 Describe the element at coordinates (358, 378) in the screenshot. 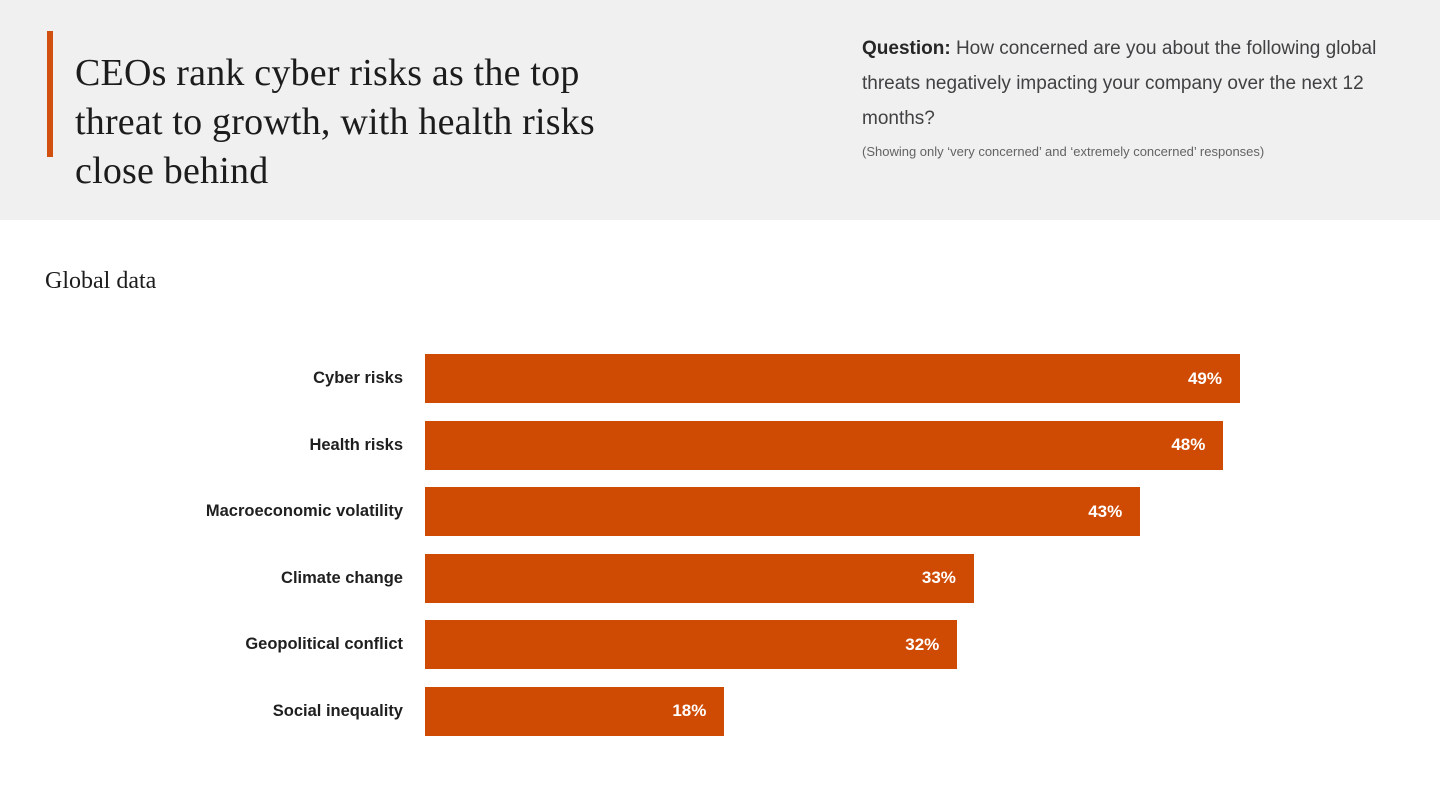

I see `bar-category-label: Cyber risks` at that location.